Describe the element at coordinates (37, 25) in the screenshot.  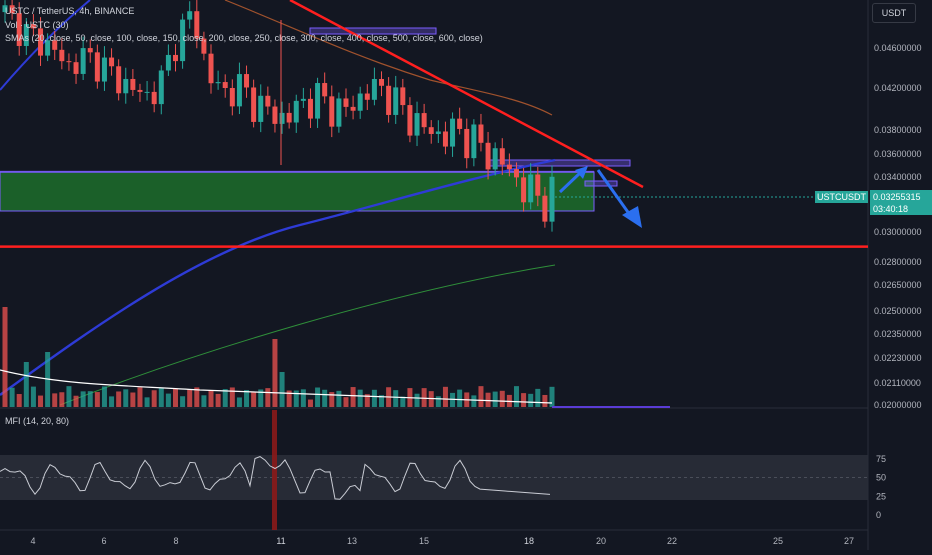
I see `volume-legend: Vol · USTC (30)` at that location.